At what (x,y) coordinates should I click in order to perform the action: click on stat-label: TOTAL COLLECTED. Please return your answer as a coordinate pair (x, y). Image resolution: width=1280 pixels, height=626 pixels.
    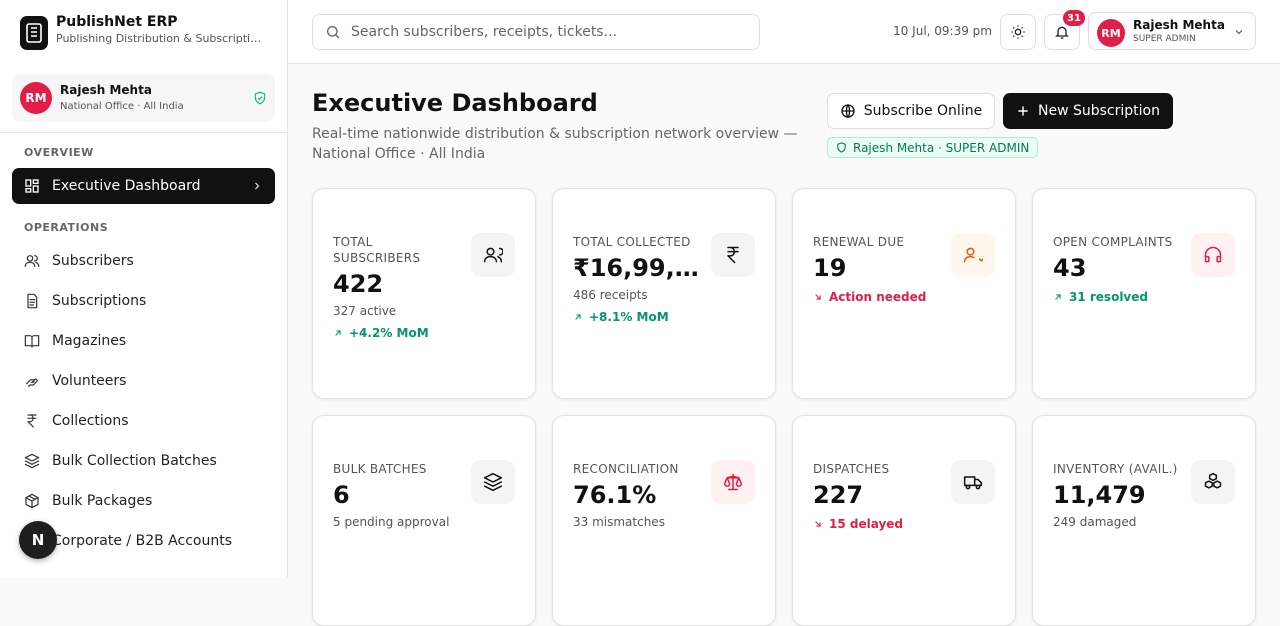
    Looking at the image, I should click on (632, 242).